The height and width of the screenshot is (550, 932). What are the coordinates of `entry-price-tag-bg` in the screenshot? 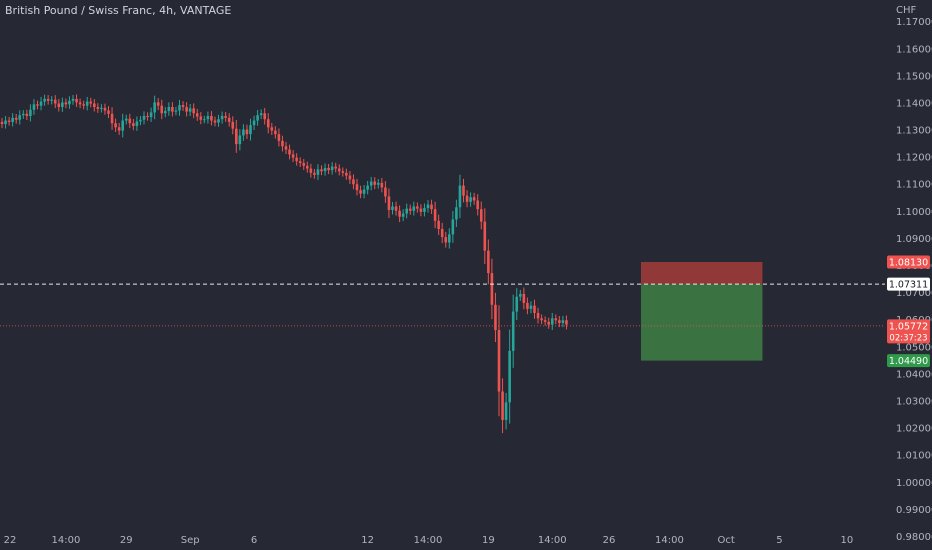 It's located at (908, 284).